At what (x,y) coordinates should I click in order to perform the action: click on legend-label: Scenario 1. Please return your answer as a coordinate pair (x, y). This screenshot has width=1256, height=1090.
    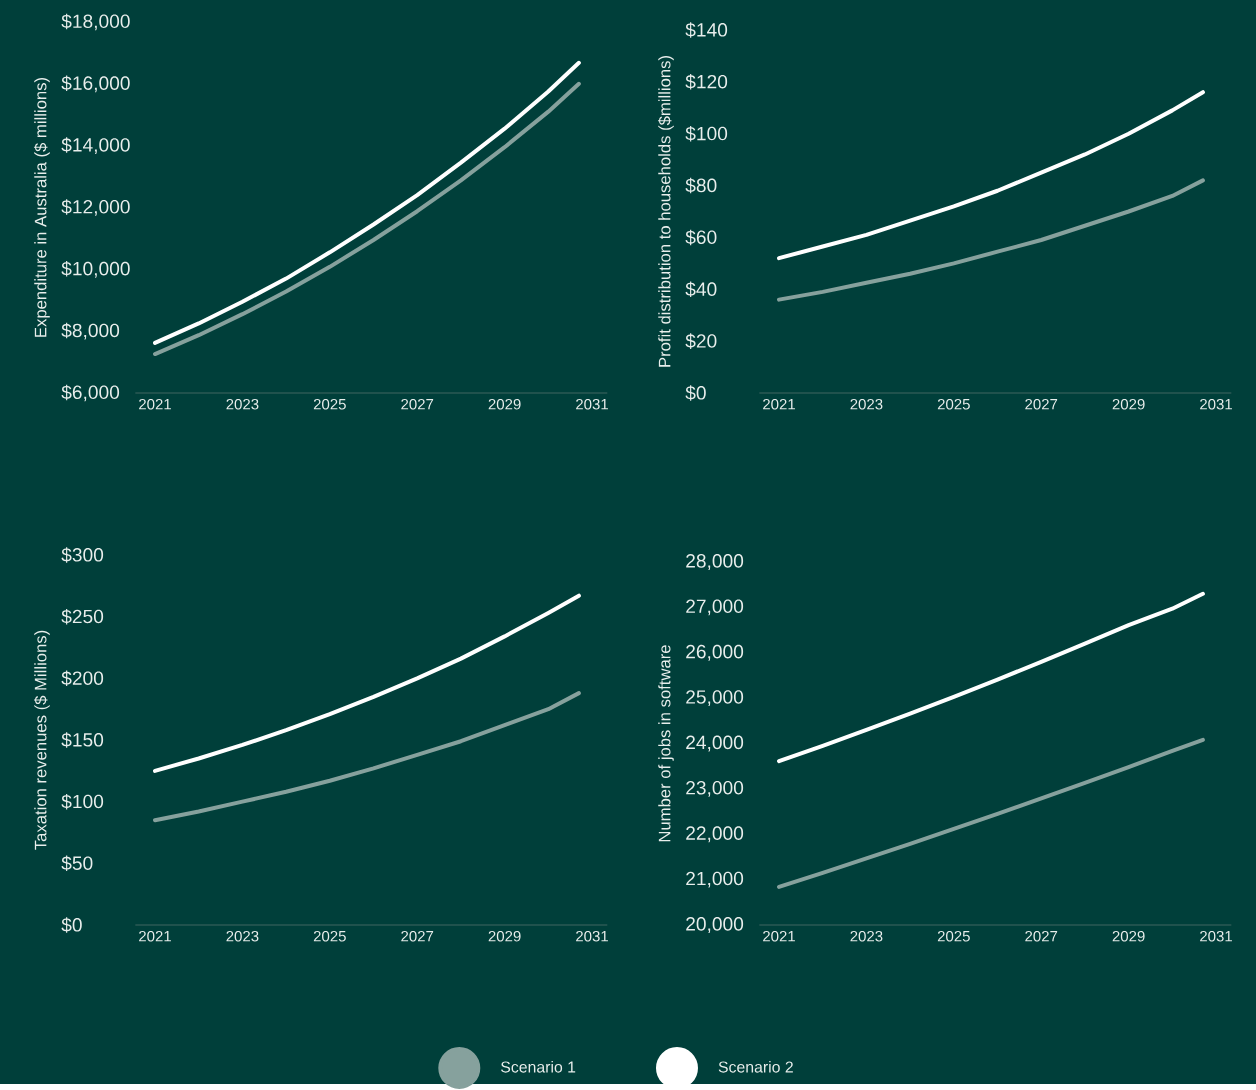
    Looking at the image, I should click on (538, 1066).